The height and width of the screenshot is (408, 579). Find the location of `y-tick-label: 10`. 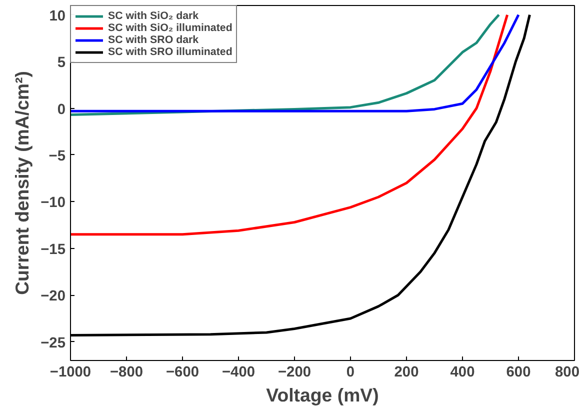

y-tick-label: 10 is located at coordinates (57, 16).